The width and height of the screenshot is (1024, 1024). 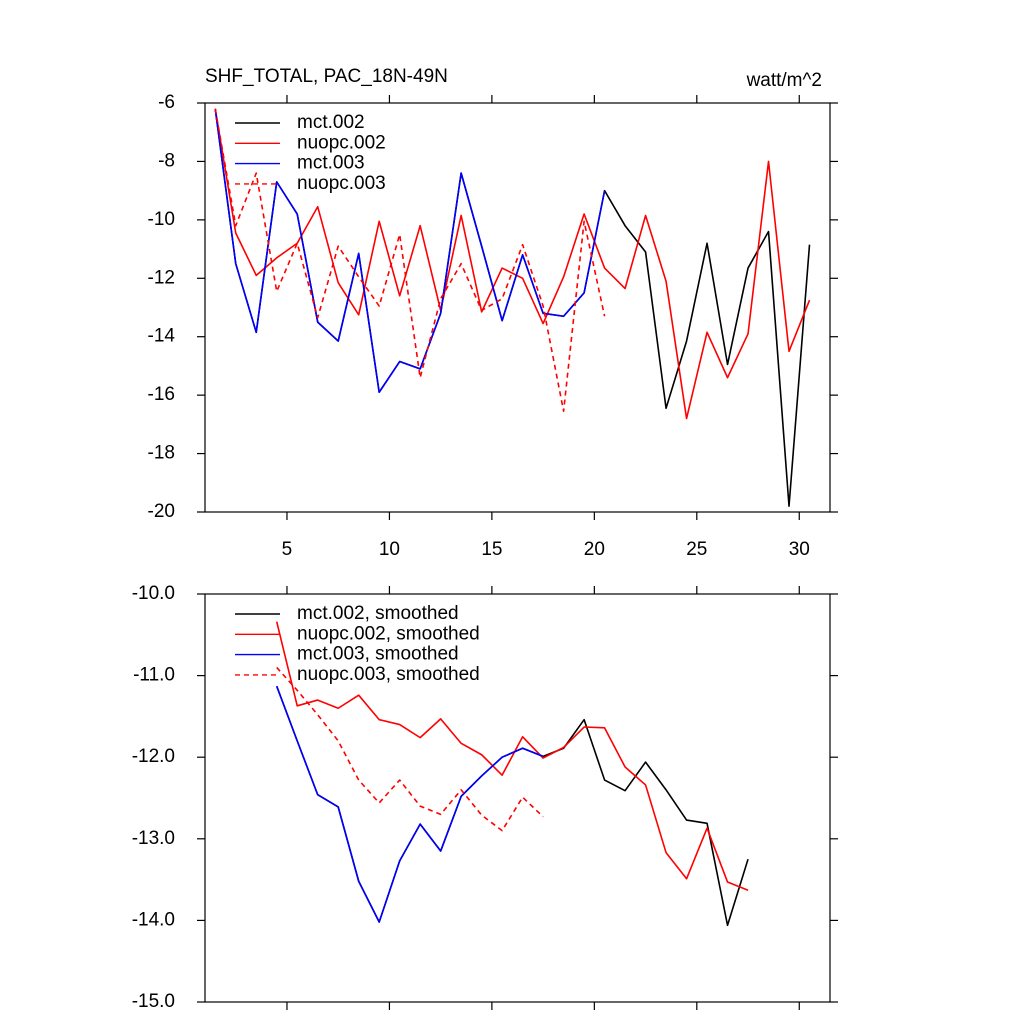 What do you see at coordinates (594, 549) in the screenshot?
I see `x-tick-label: 20` at bounding box center [594, 549].